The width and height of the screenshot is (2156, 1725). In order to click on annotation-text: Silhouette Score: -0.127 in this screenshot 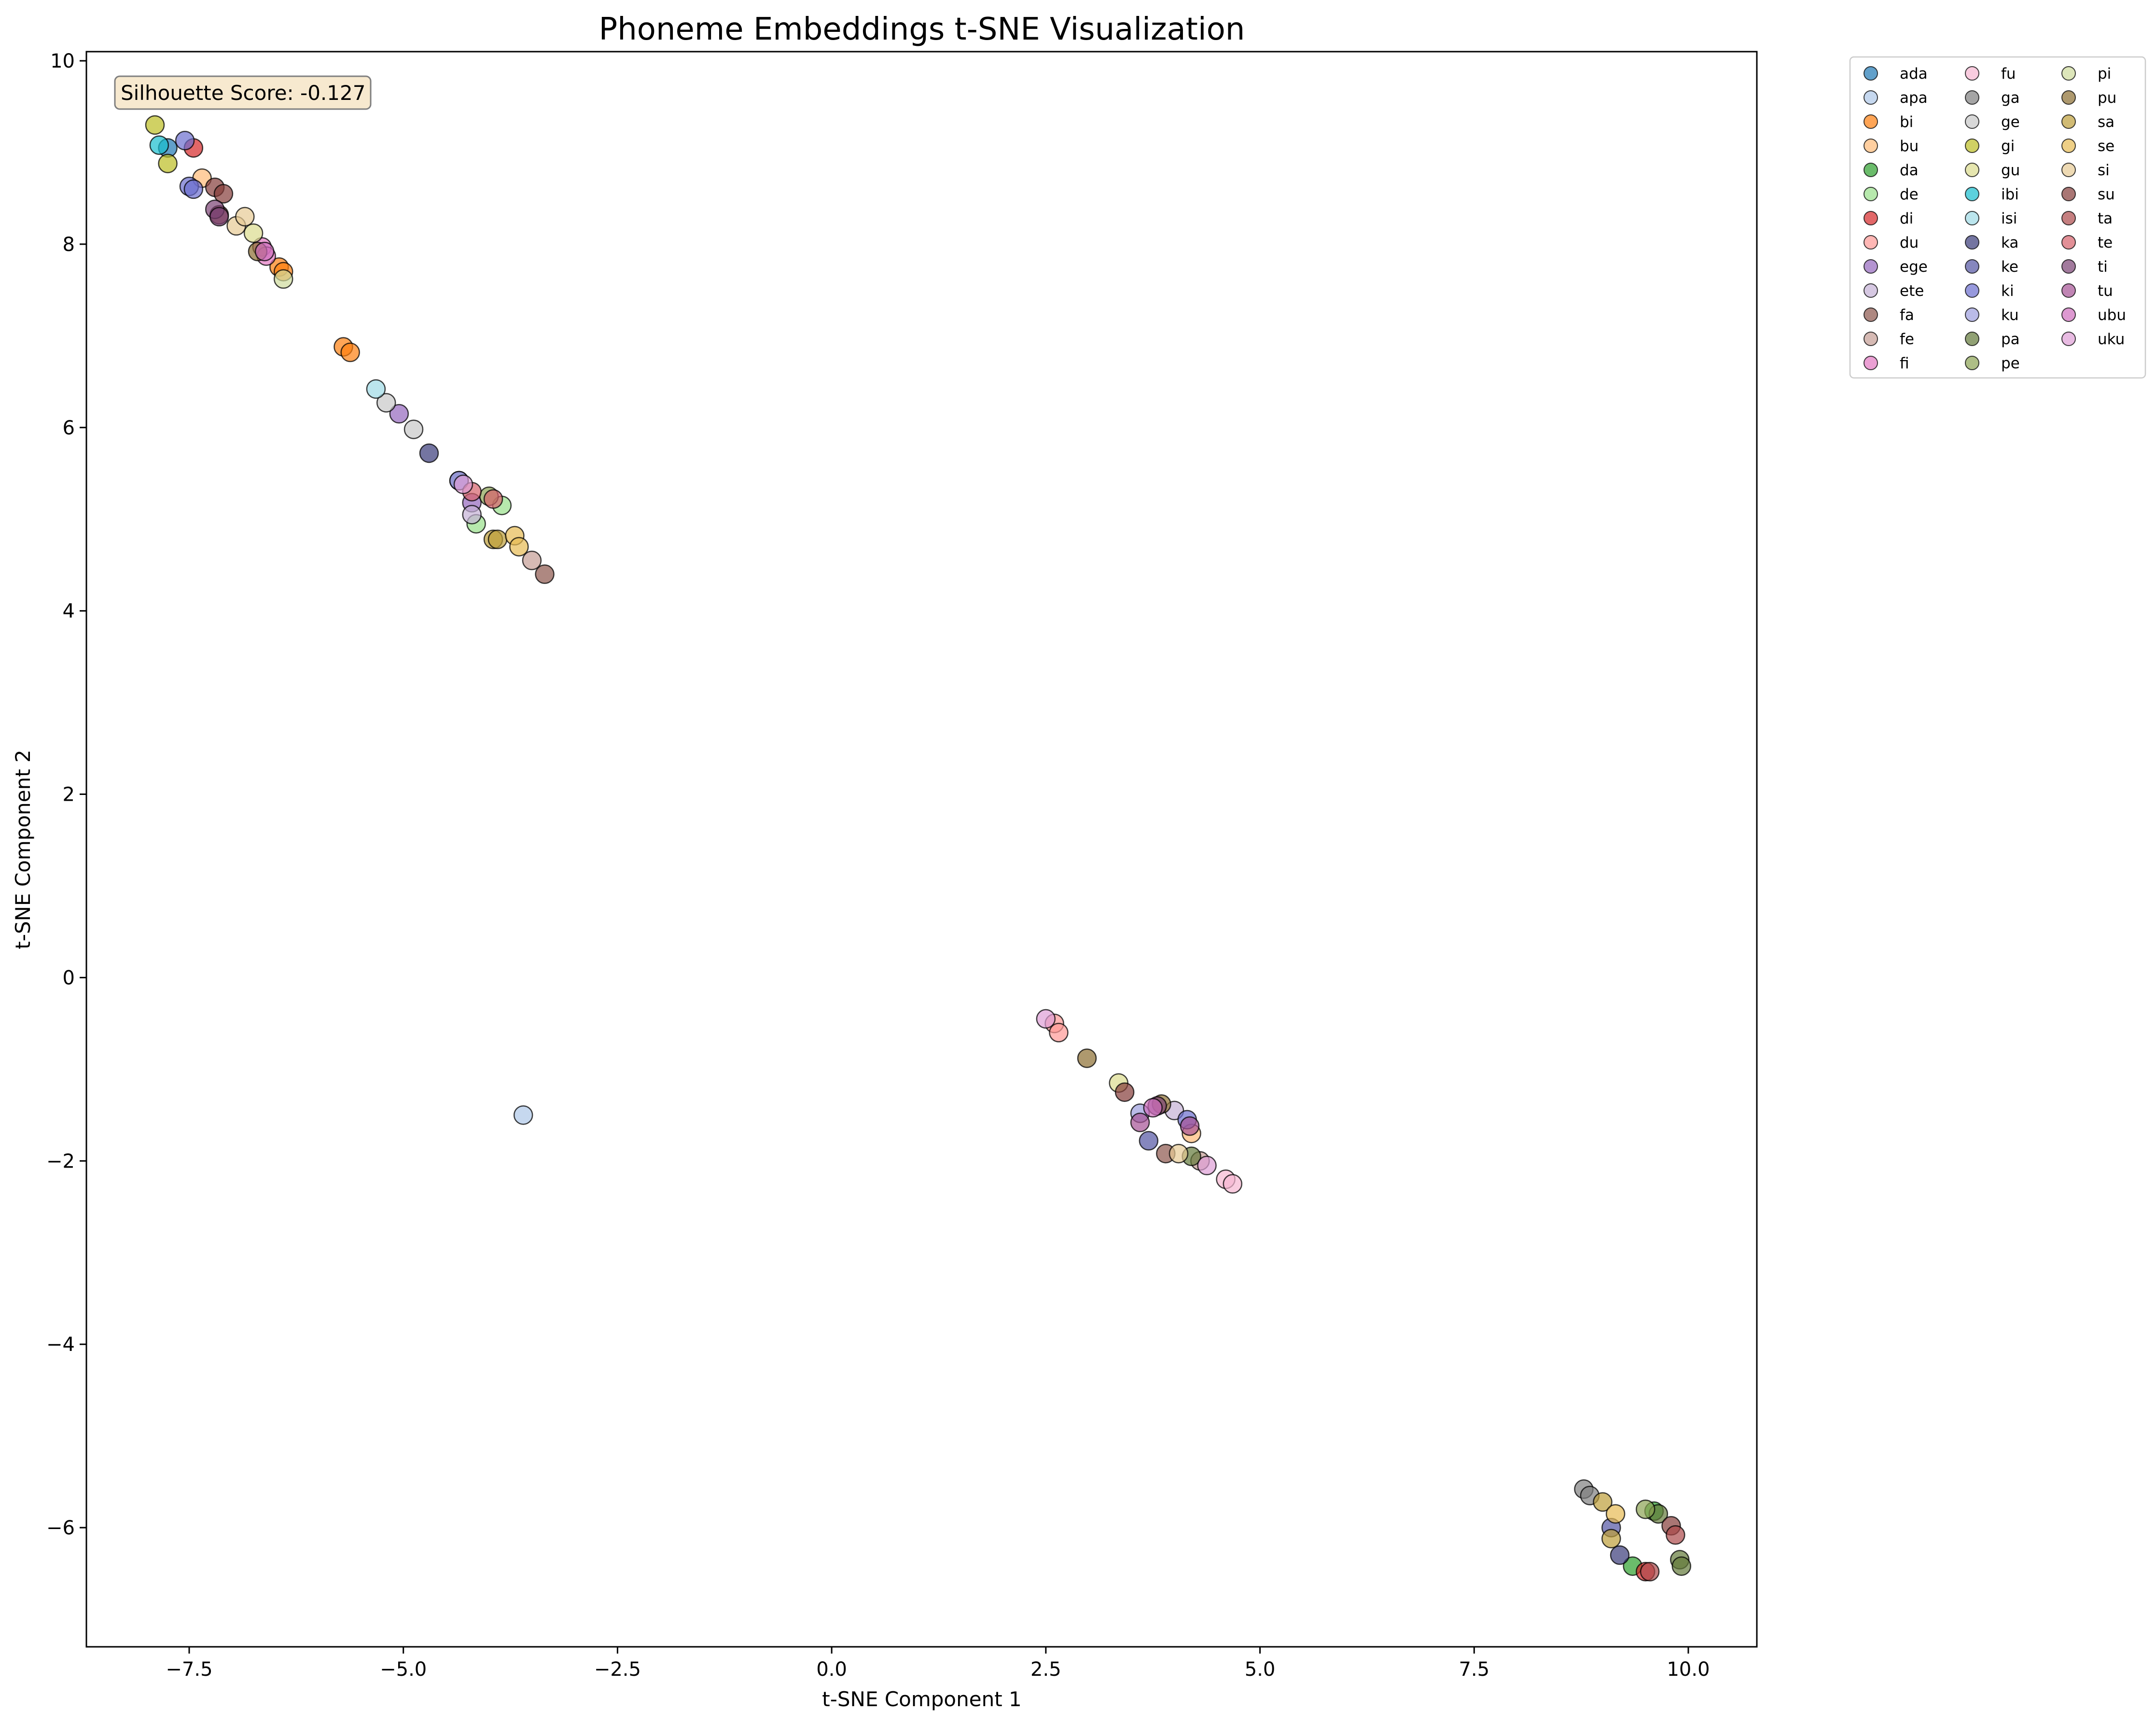, I will do `click(243, 93)`.